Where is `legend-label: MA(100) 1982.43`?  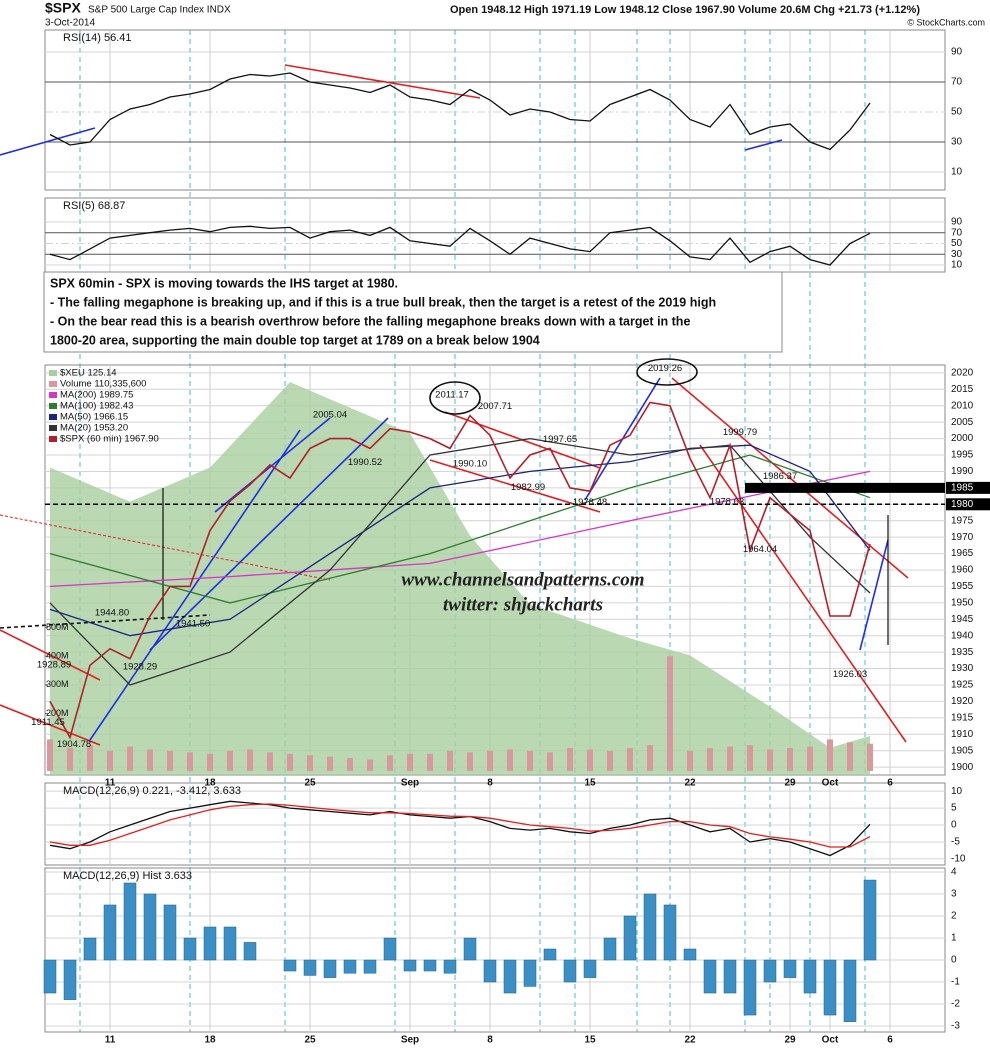 legend-label: MA(100) 1982.43 is located at coordinates (96, 406).